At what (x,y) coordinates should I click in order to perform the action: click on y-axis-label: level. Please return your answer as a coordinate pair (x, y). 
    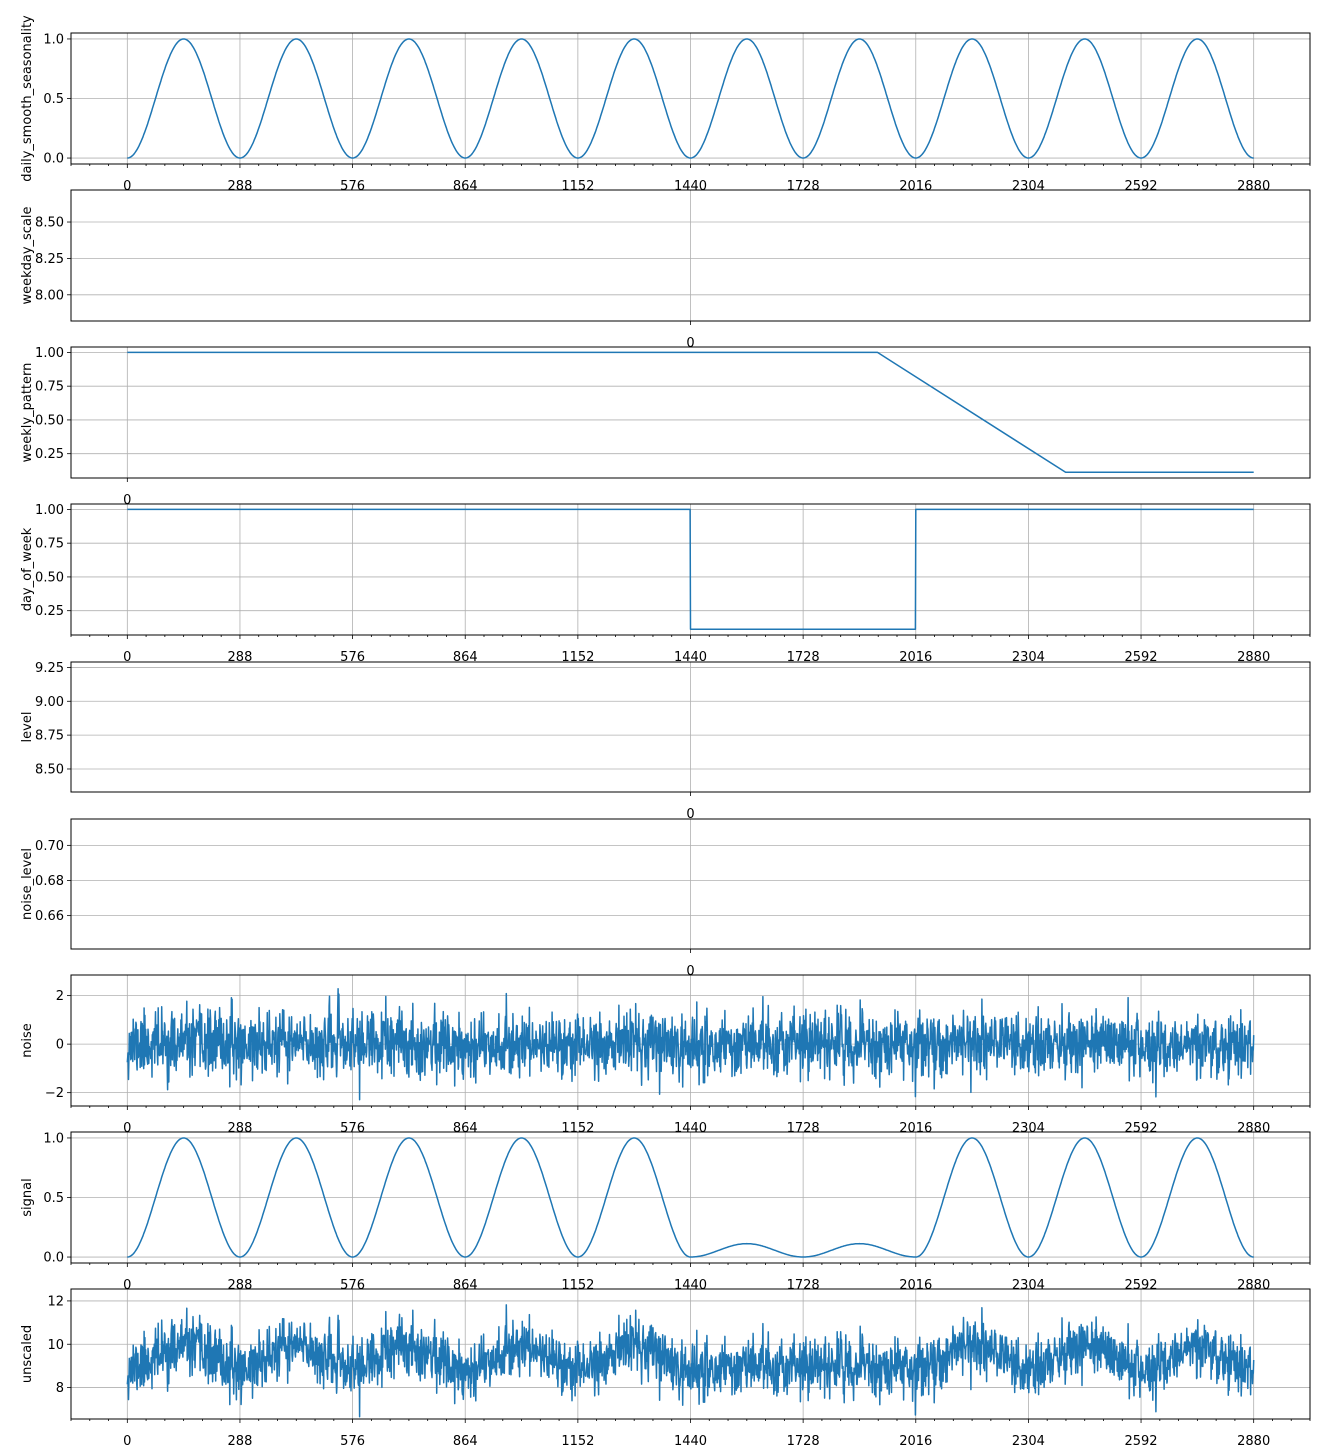
    Looking at the image, I should click on (27, 727).